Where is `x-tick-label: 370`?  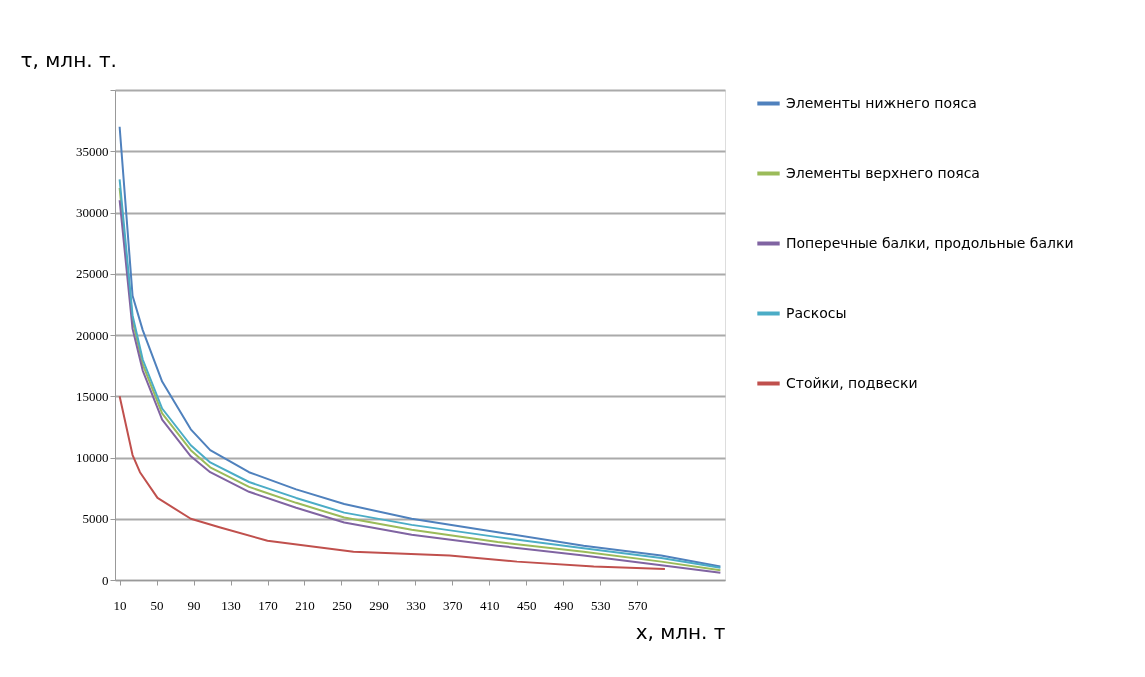
x-tick-label: 370 is located at coordinates (453, 605).